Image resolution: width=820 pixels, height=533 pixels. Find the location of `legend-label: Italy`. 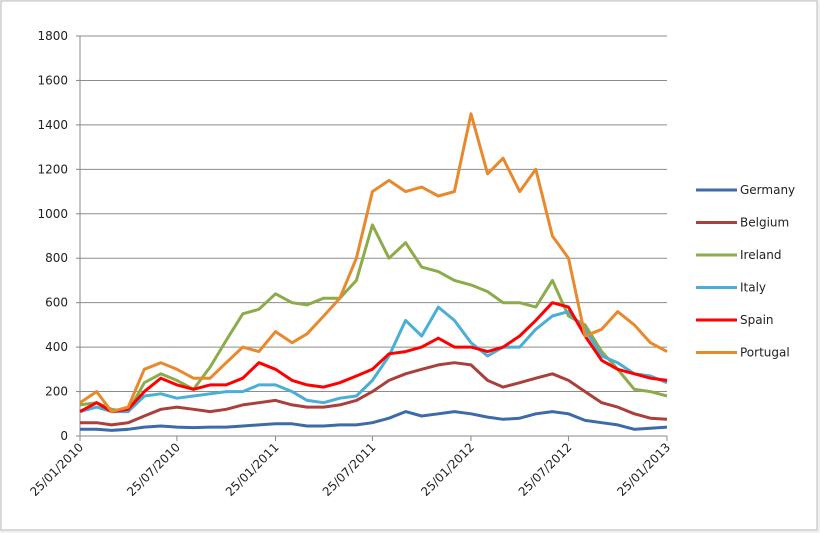

legend-label: Italy is located at coordinates (753, 288).